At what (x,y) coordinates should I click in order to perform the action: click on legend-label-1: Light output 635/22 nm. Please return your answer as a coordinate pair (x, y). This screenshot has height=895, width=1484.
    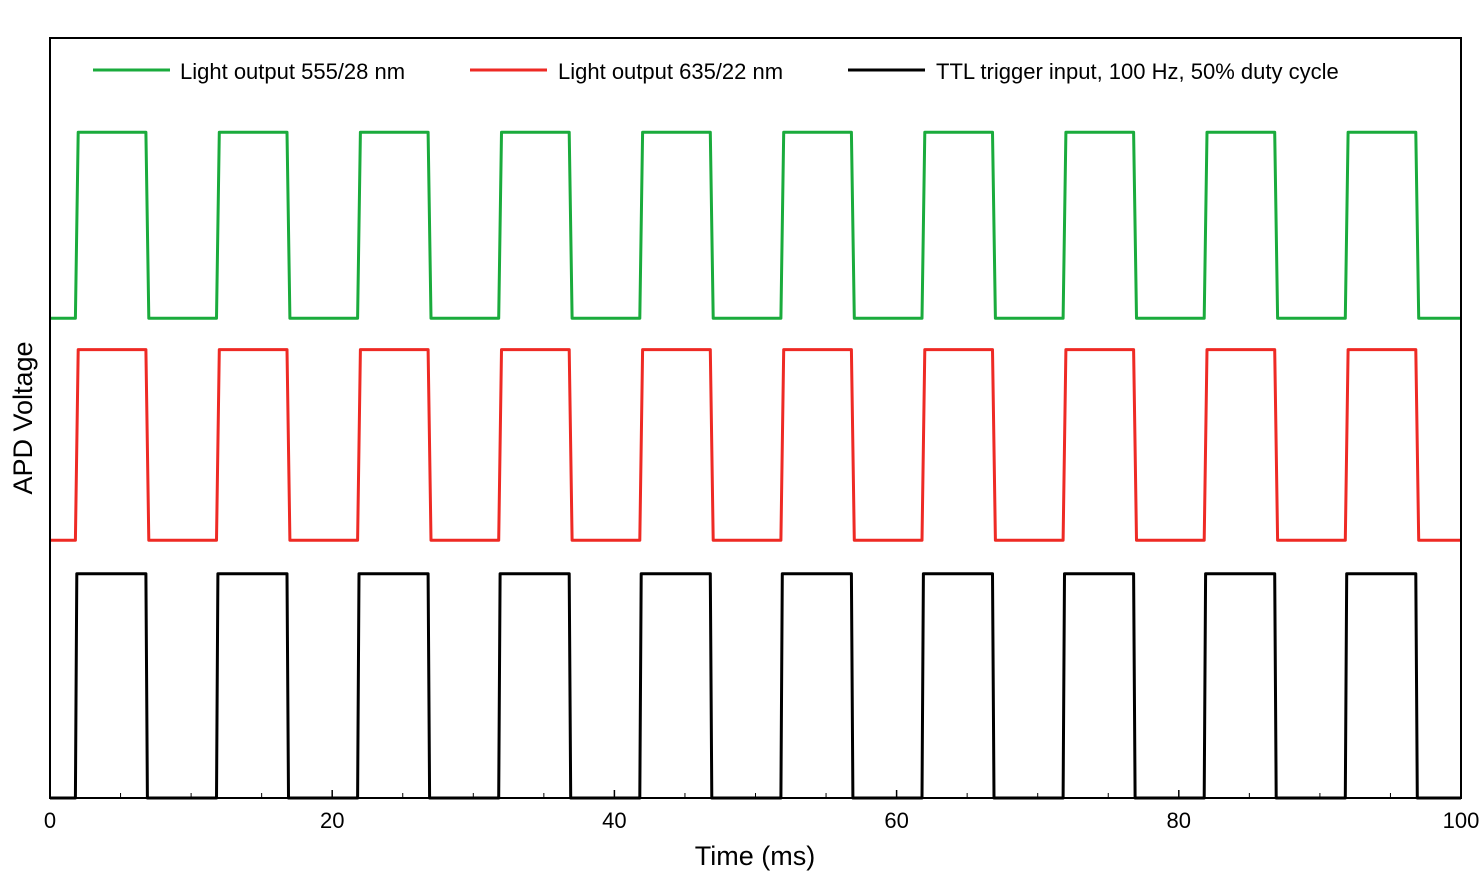
    Looking at the image, I should click on (670, 71).